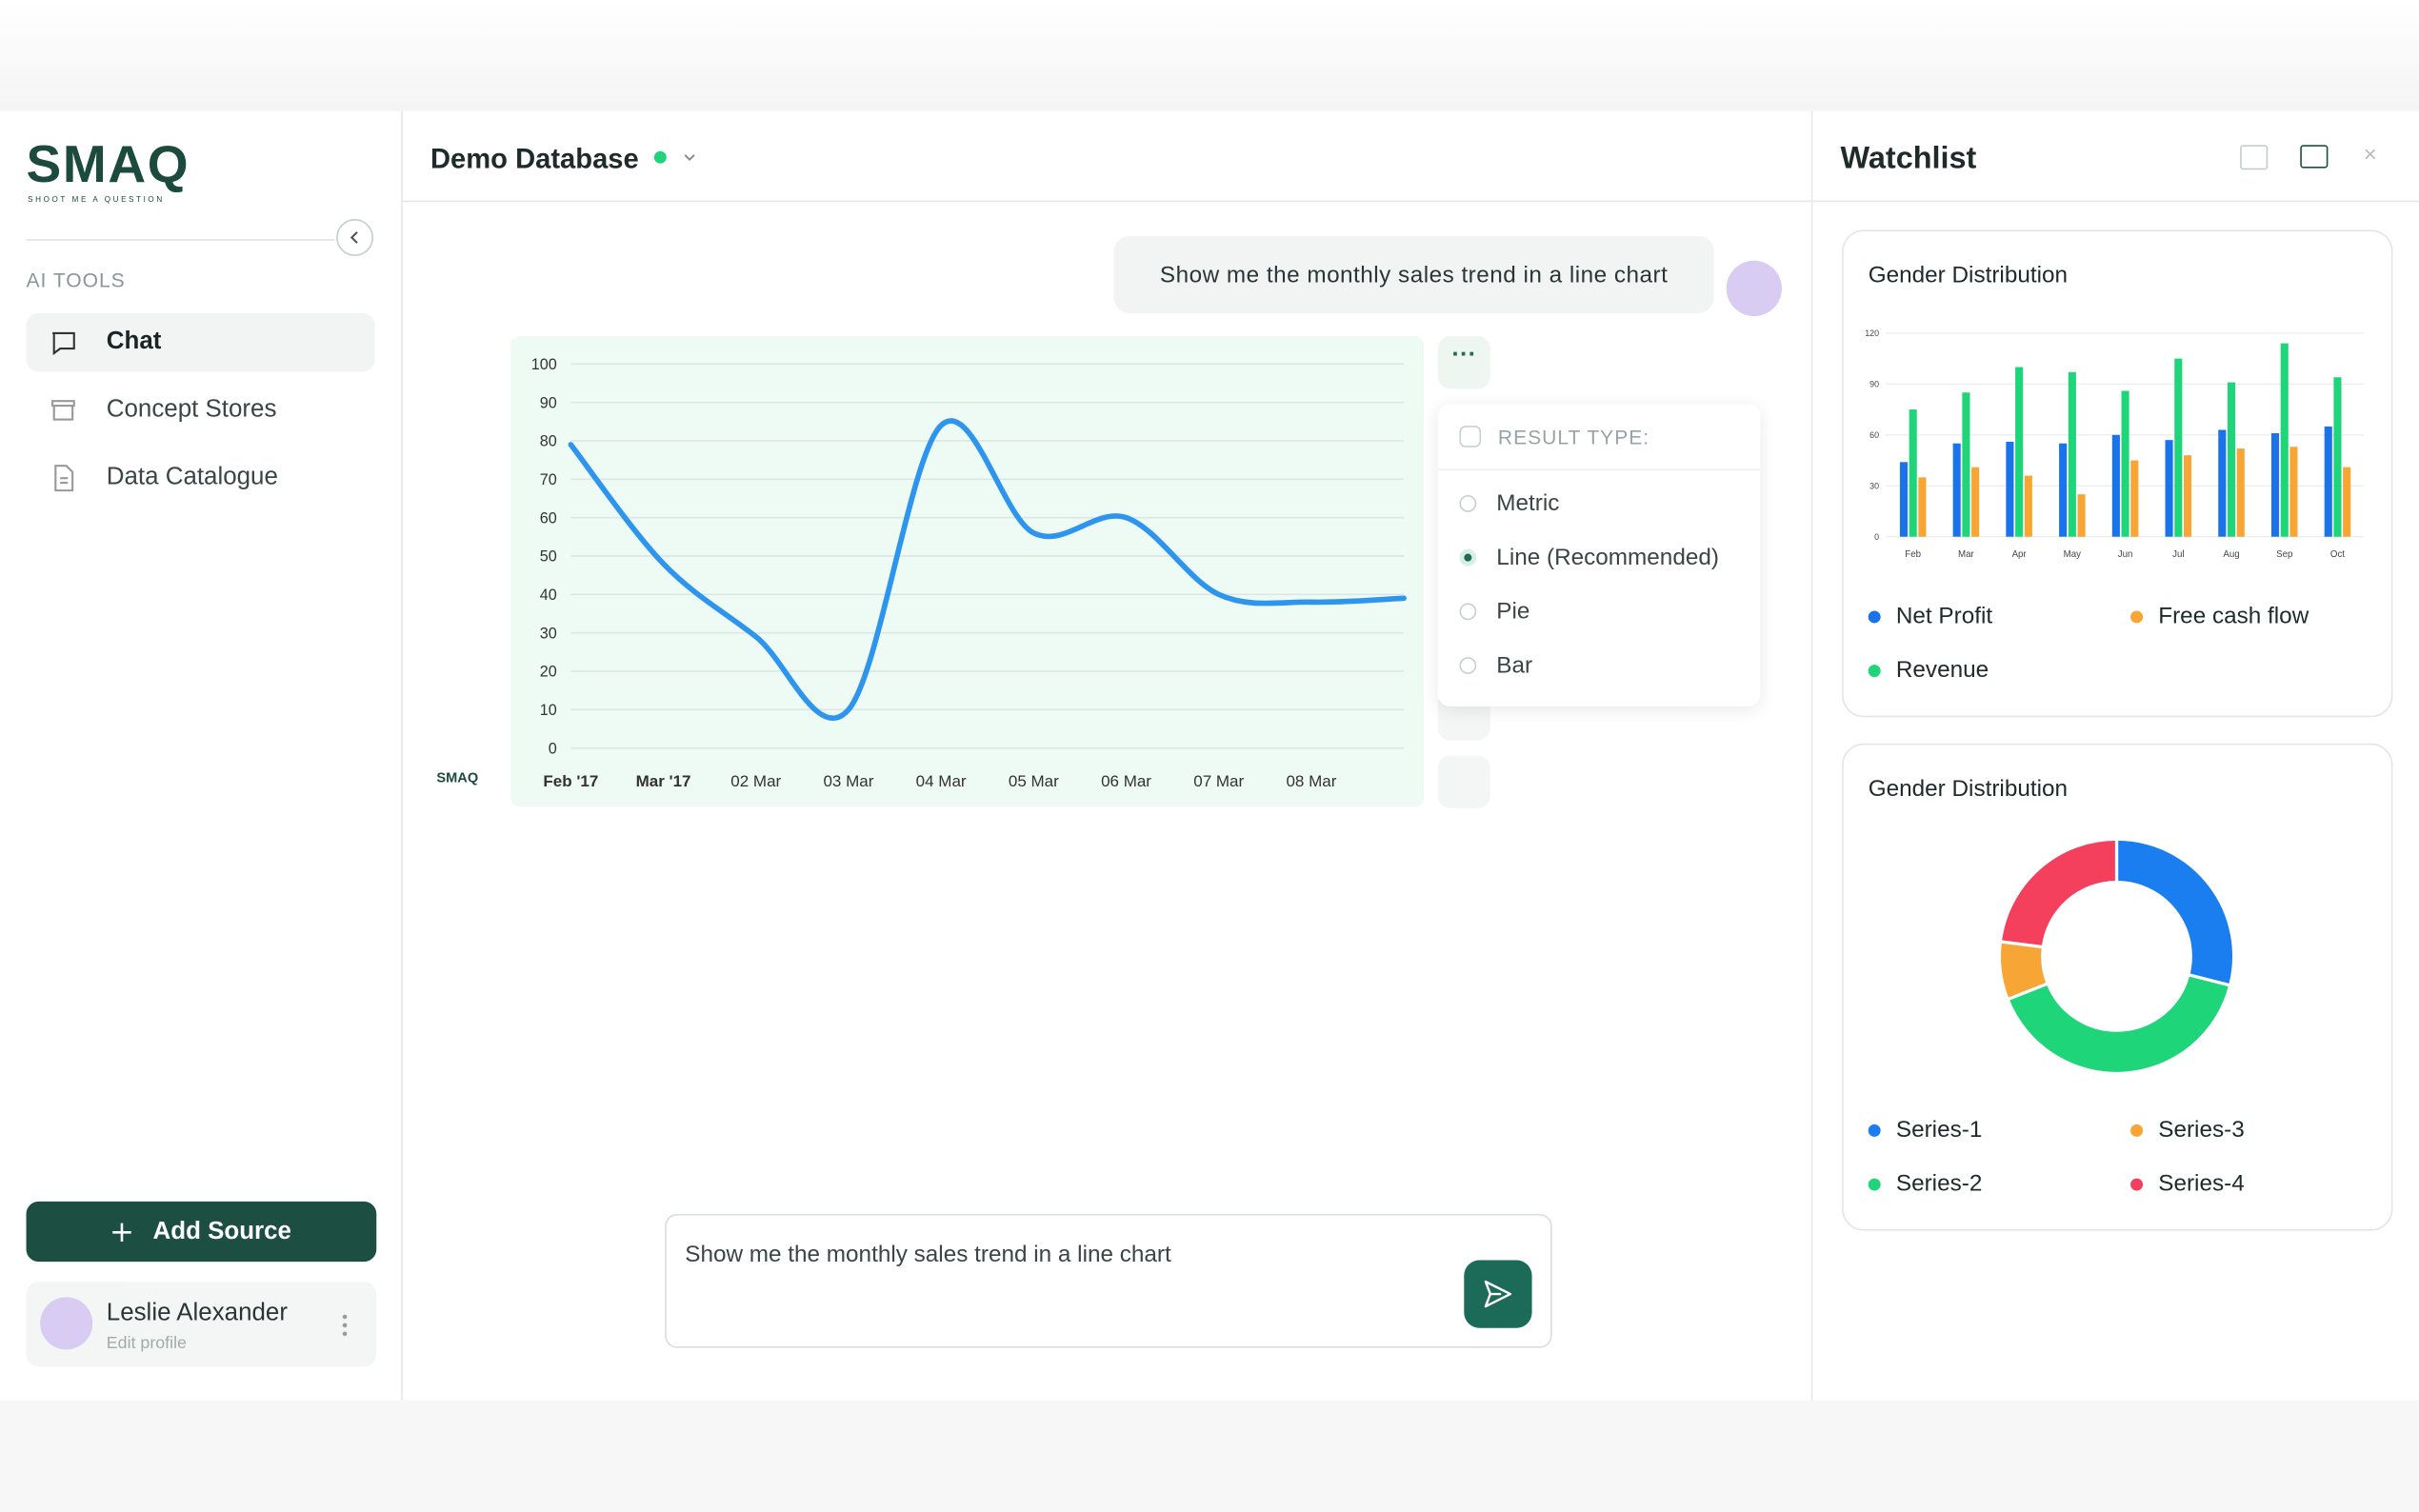  What do you see at coordinates (548, 595) in the screenshot?
I see `y-tick-label: 40` at bounding box center [548, 595].